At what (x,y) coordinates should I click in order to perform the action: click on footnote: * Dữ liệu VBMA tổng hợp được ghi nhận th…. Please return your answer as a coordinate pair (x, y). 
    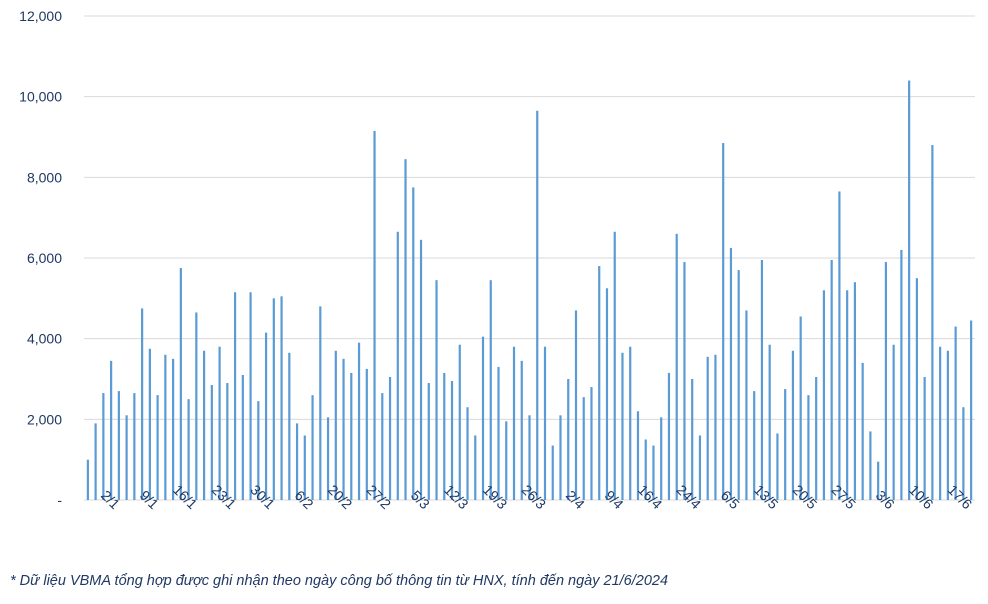
    Looking at the image, I should click on (339, 581).